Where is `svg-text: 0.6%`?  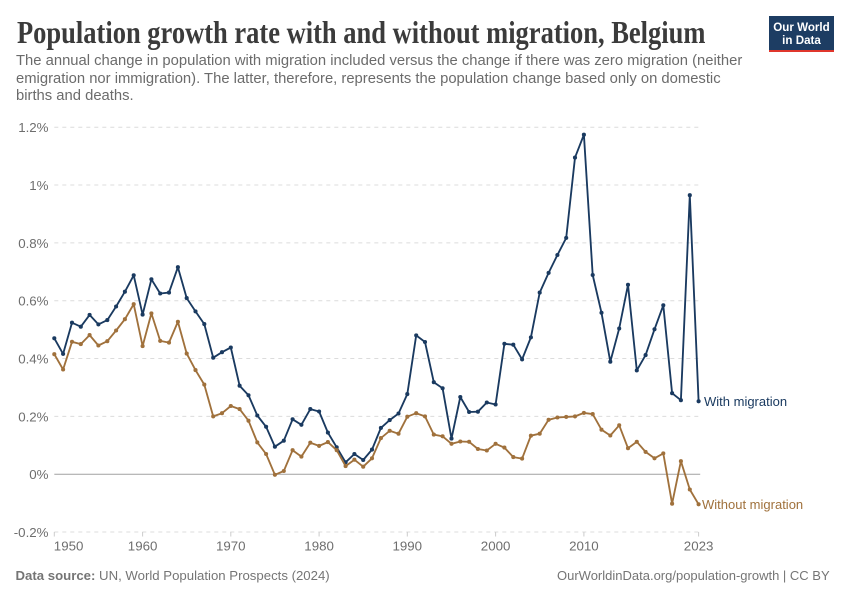 svg-text: 0.6% is located at coordinates (33, 301).